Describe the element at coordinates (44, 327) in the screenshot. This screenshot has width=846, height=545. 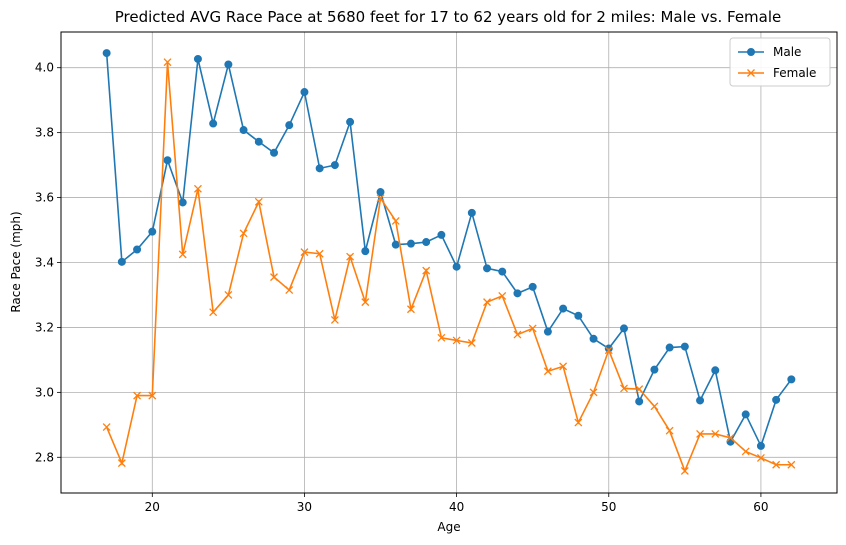
I see `y-tick-label: 3.2` at that location.